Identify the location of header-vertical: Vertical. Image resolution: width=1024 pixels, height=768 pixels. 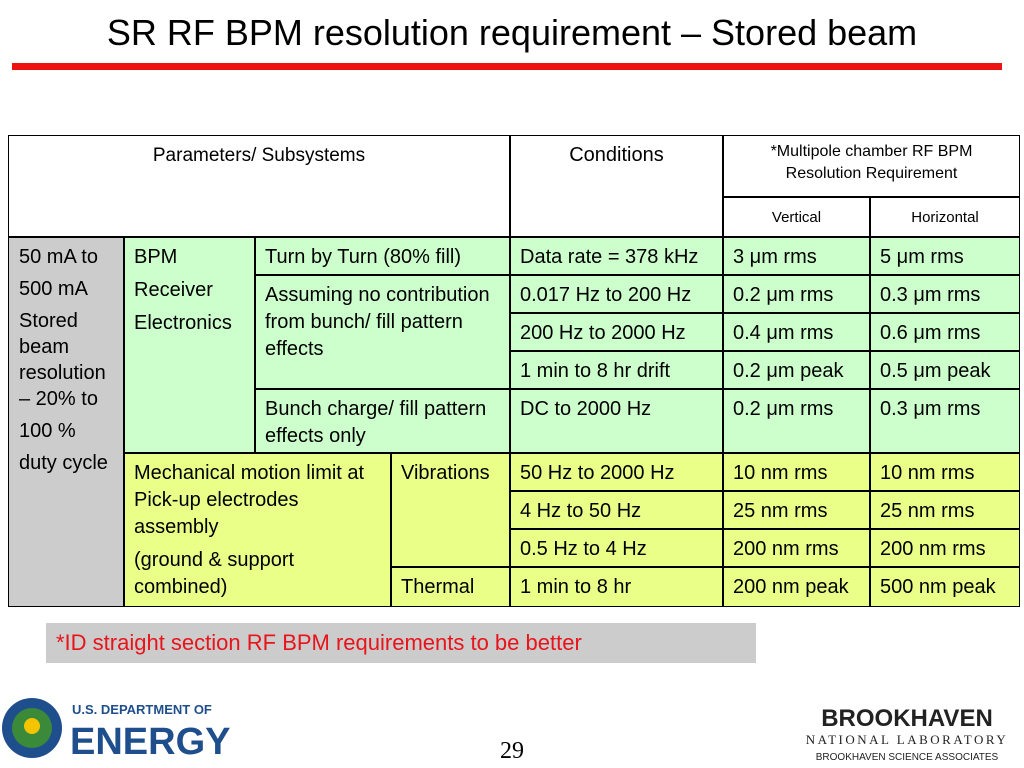
(796, 217).